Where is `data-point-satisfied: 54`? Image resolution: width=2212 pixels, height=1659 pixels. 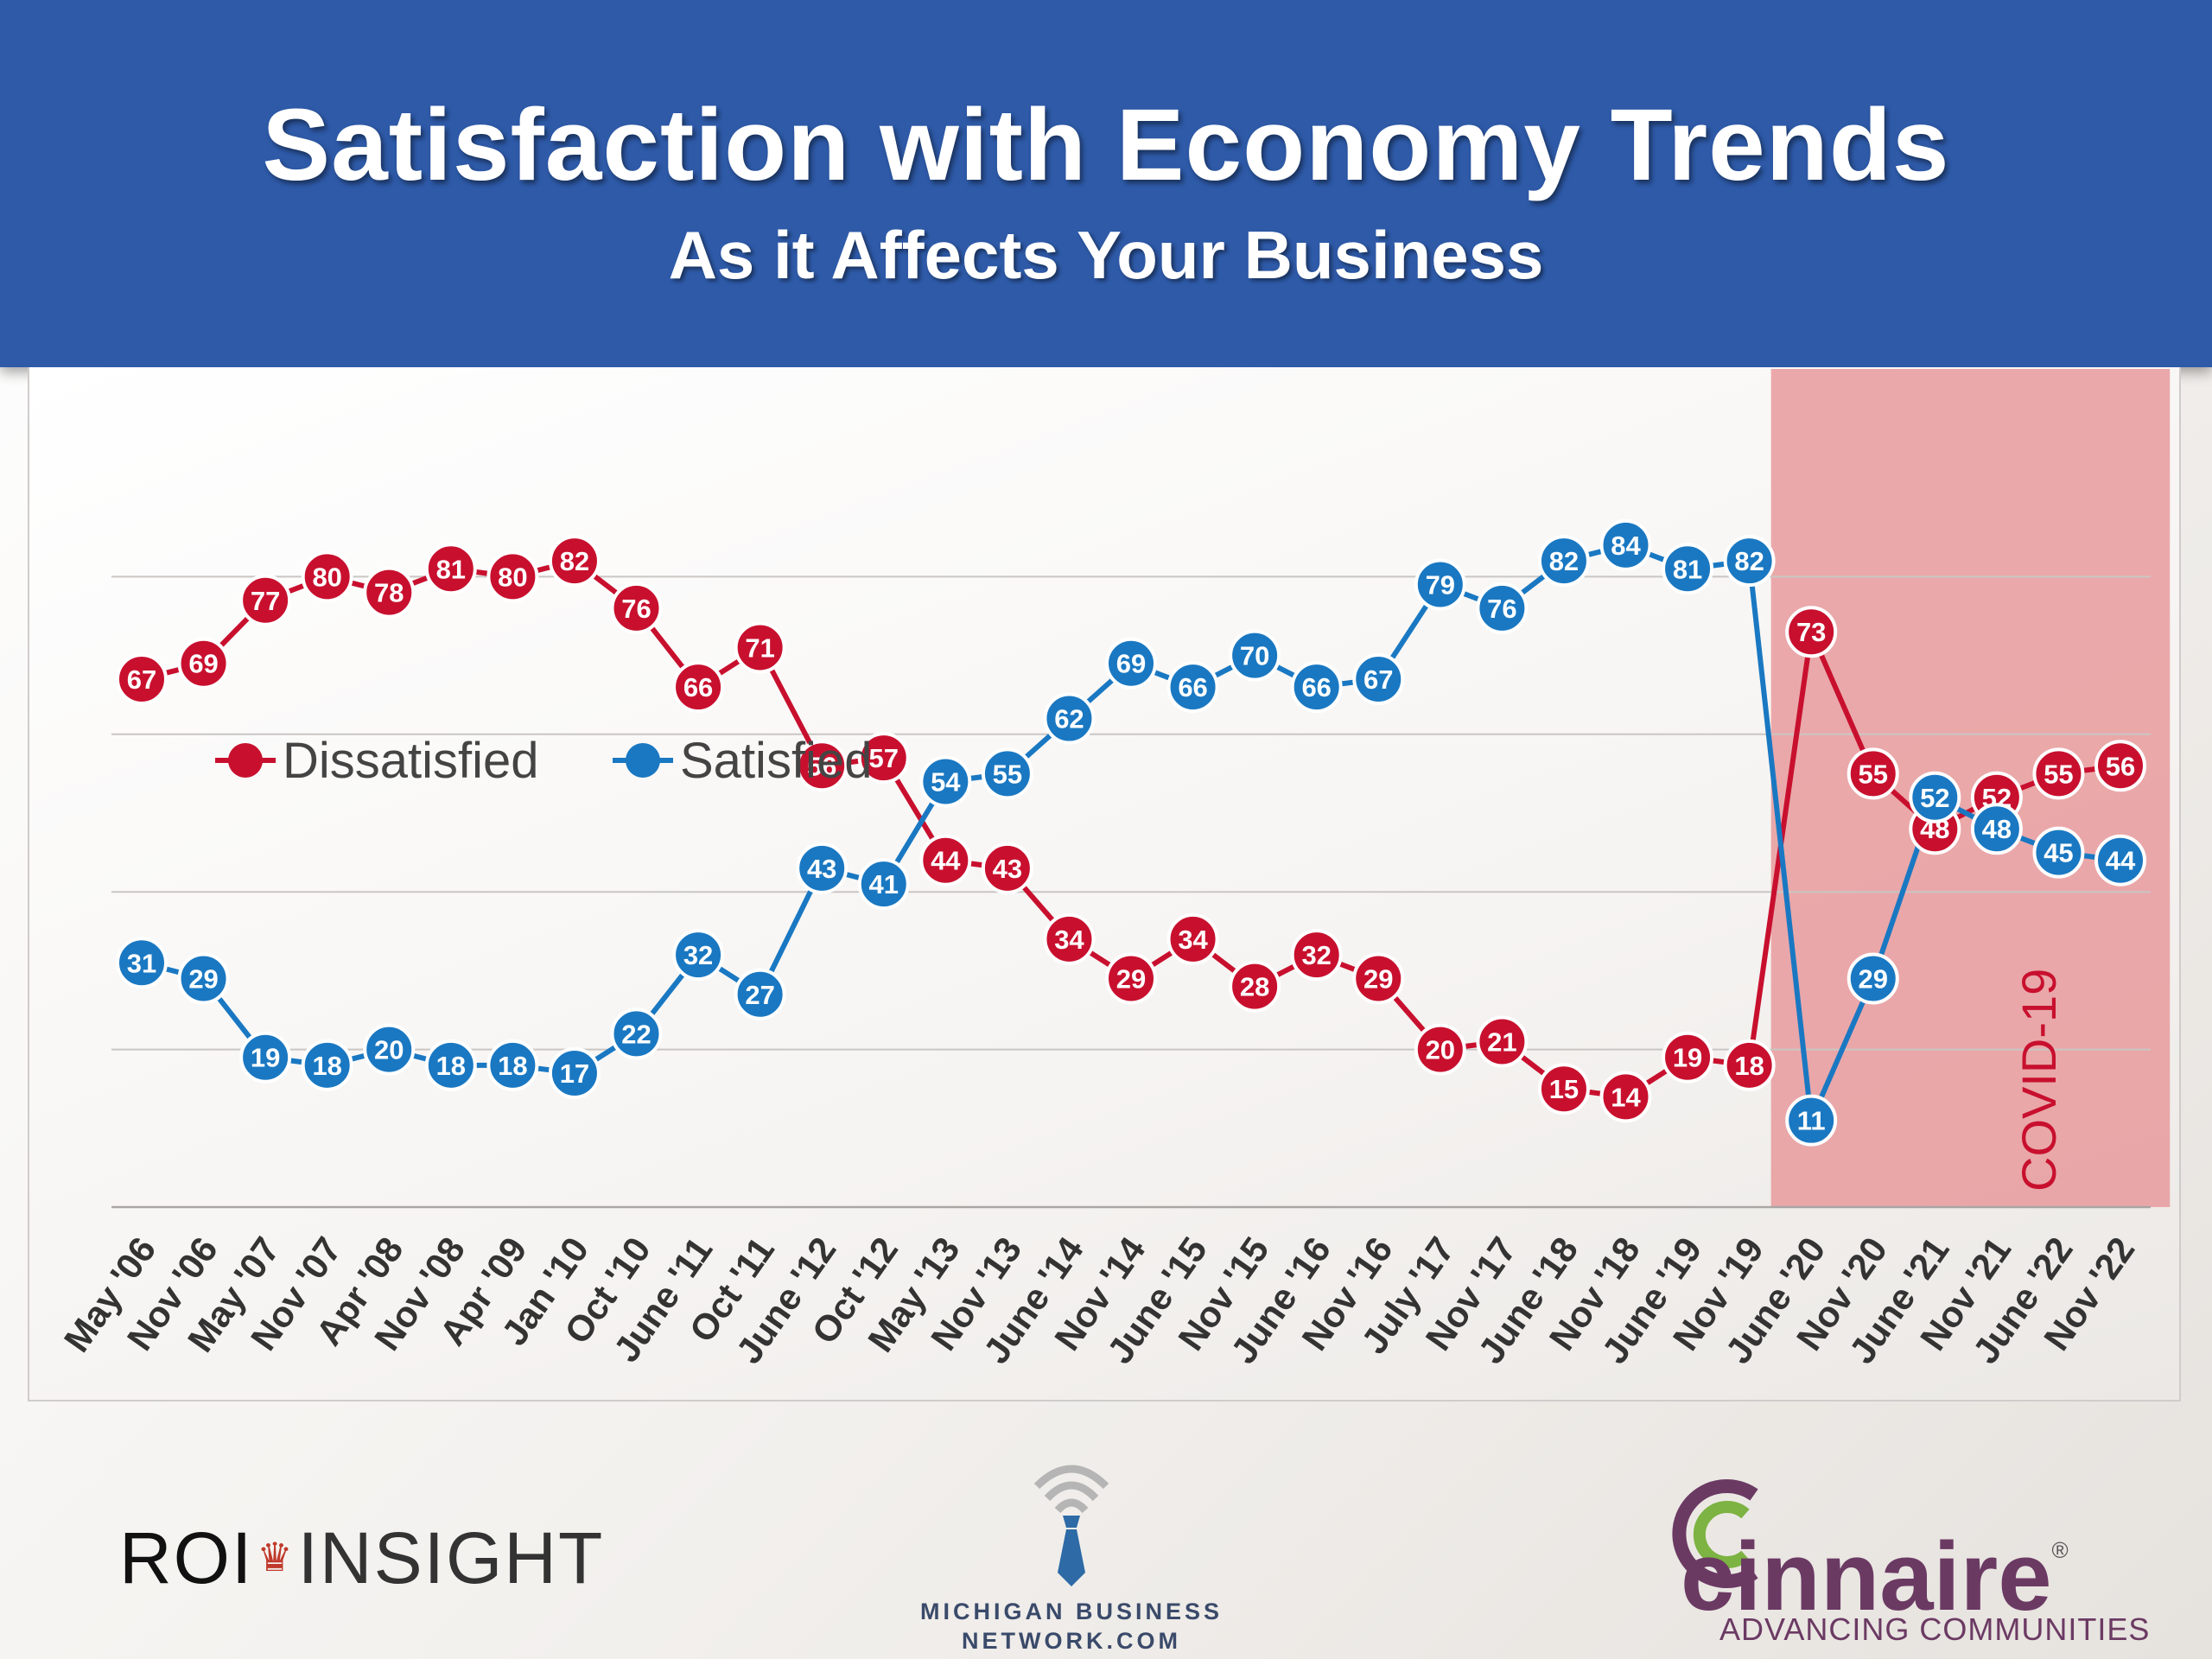
data-point-satisfied: 54 is located at coordinates (945, 781).